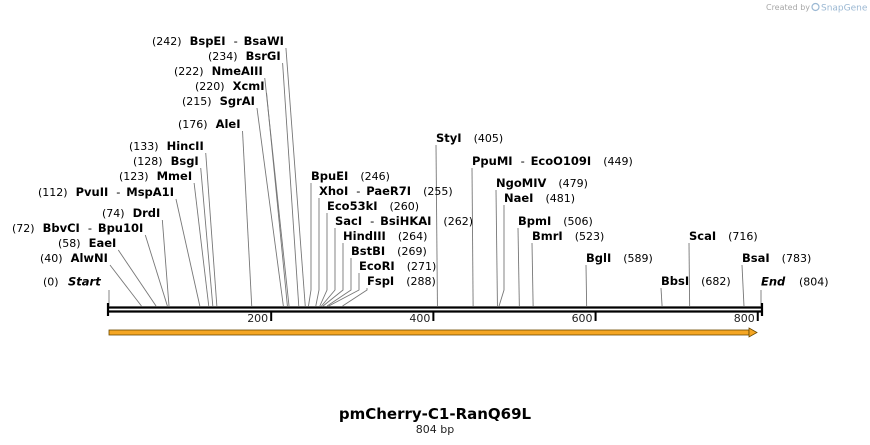  What do you see at coordinates (521, 183) in the screenshot?
I see `enzyme-name: NgoMIV` at bounding box center [521, 183].